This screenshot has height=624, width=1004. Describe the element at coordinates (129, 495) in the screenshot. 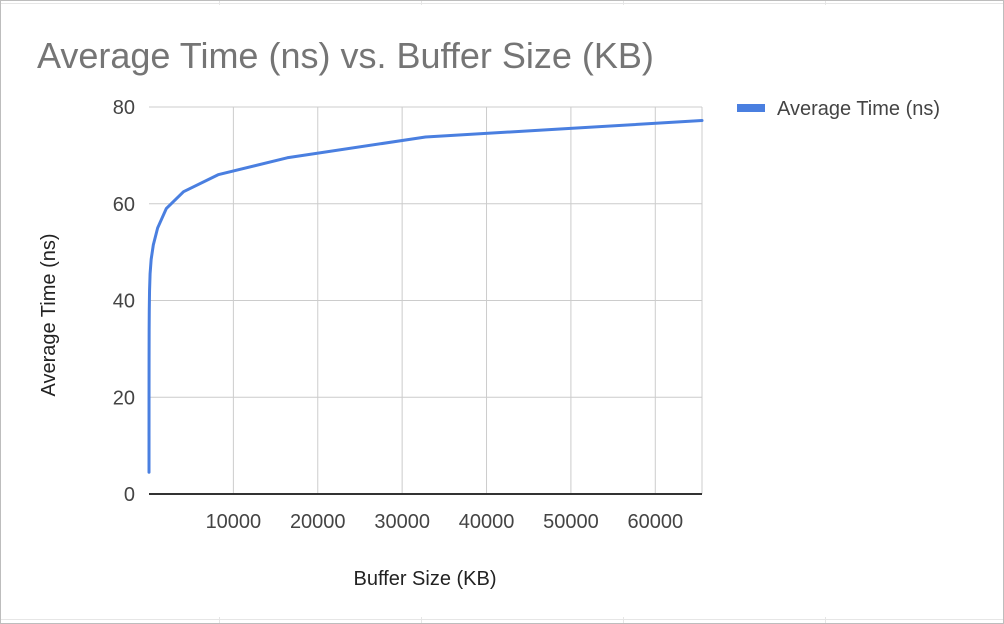

I see `y-tick-label: 0` at that location.